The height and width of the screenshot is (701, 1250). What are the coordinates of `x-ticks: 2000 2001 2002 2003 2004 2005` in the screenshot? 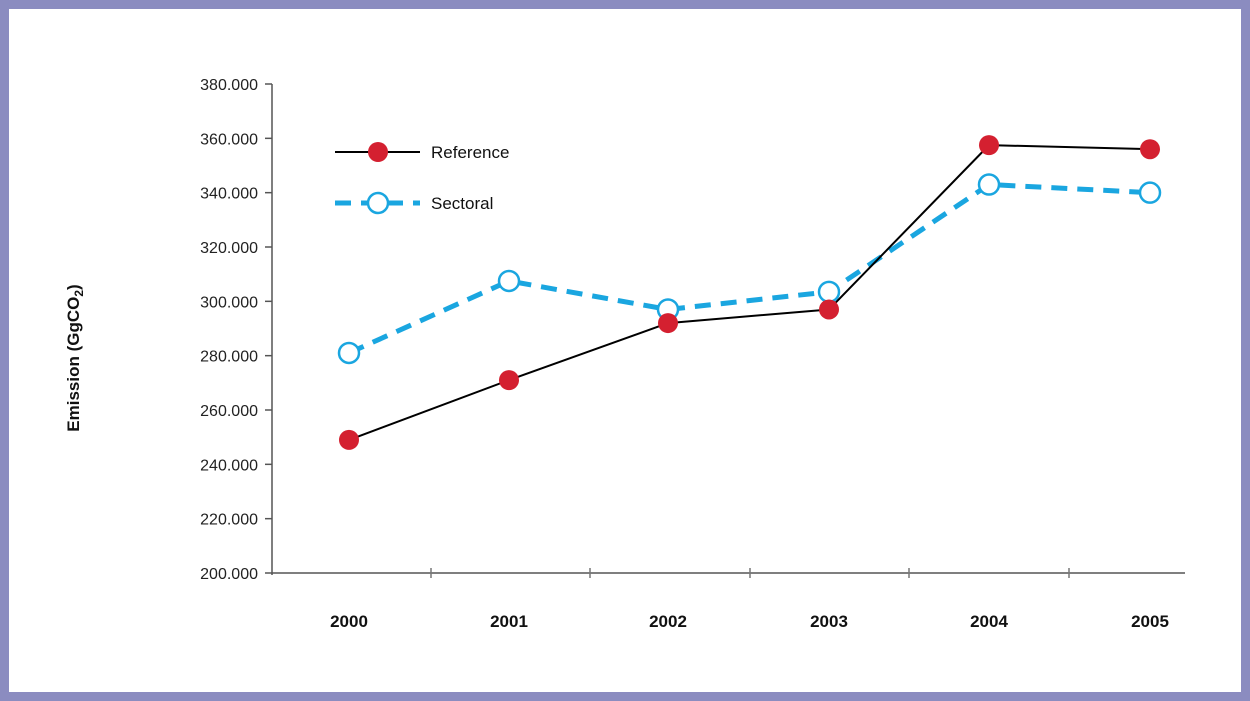 It's located at (749, 599).